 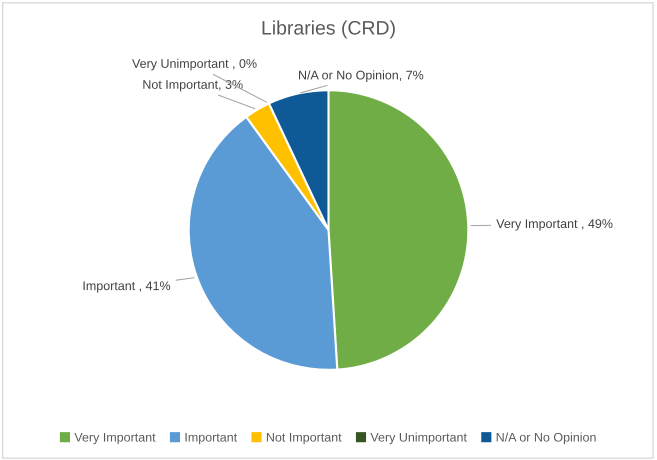 What do you see at coordinates (127, 287) in the screenshot?
I see `data-label: Important , 41%` at bounding box center [127, 287].